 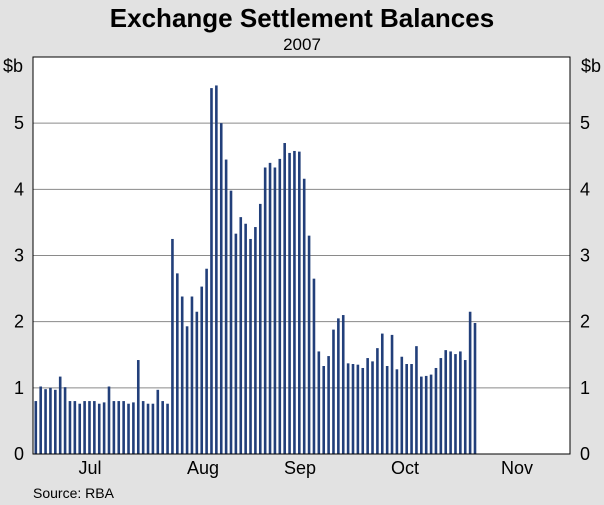 What do you see at coordinates (19, 288) in the screenshot?
I see `y-axis-left: 0 1 2 3 4 5` at bounding box center [19, 288].